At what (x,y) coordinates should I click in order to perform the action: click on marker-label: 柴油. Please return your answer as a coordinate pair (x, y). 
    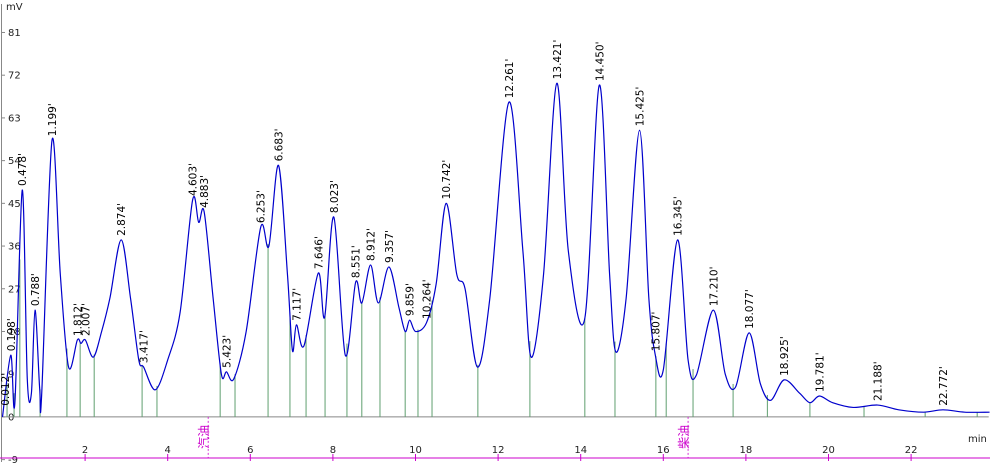
    Looking at the image, I should click on (684, 437).